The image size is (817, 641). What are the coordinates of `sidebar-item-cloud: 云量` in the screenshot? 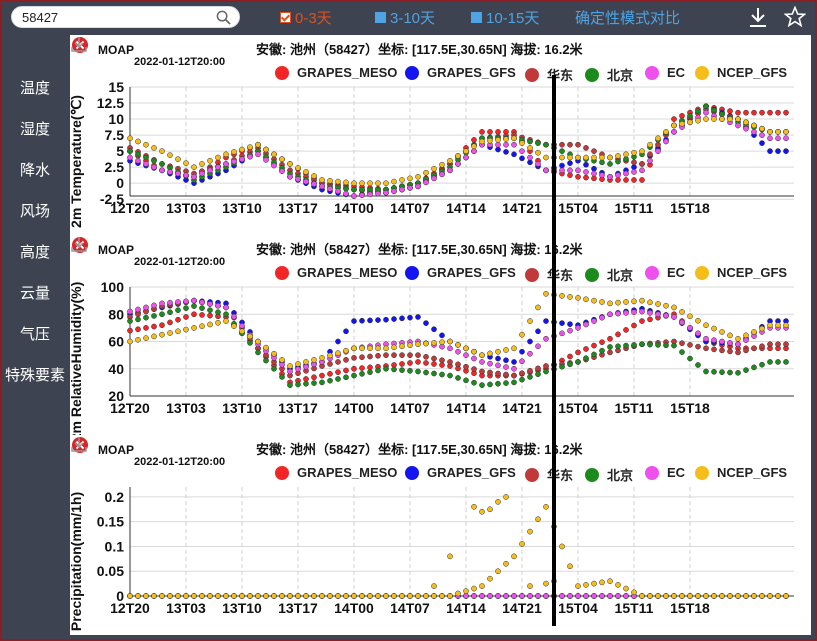 It's located at (34, 293).